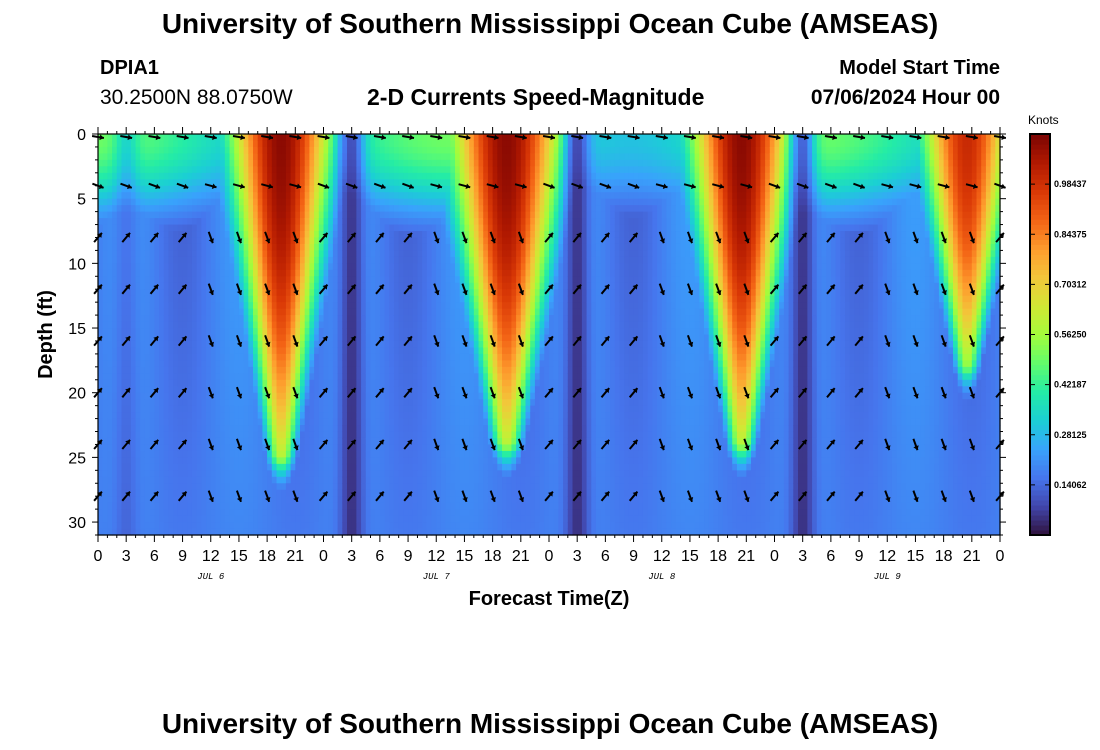 This screenshot has width=1100, height=750. Describe the element at coordinates (662, 577) in the screenshot. I see `date-label: JUL 8` at that location.